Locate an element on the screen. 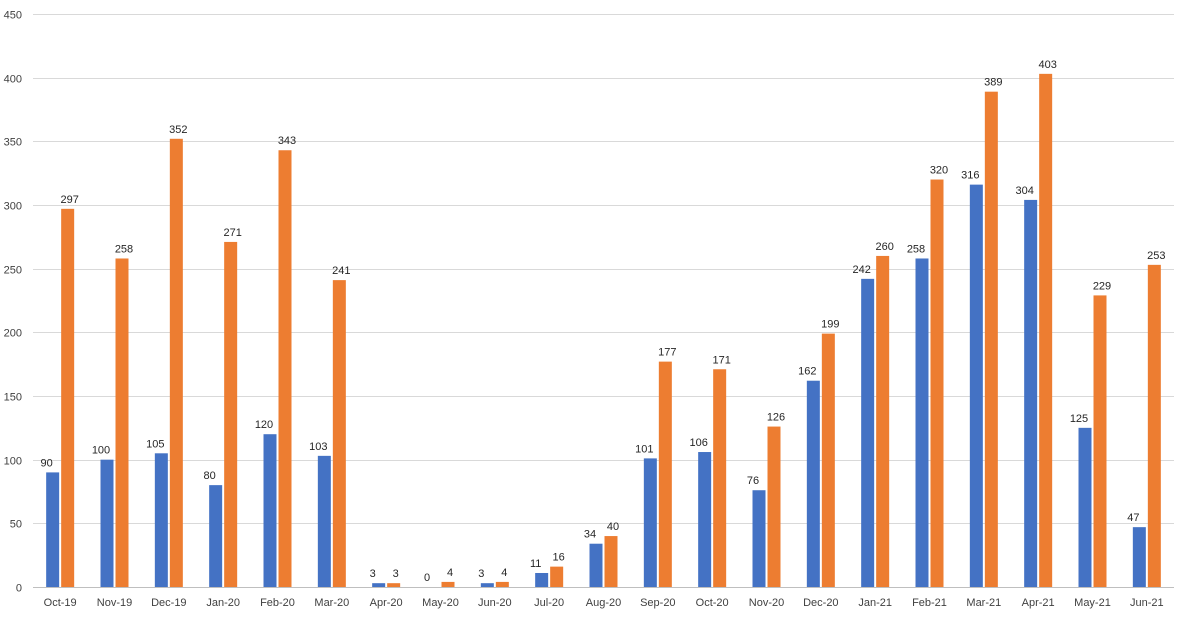 The image size is (1188, 617). data-label-series-1: 103 is located at coordinates (318, 447).